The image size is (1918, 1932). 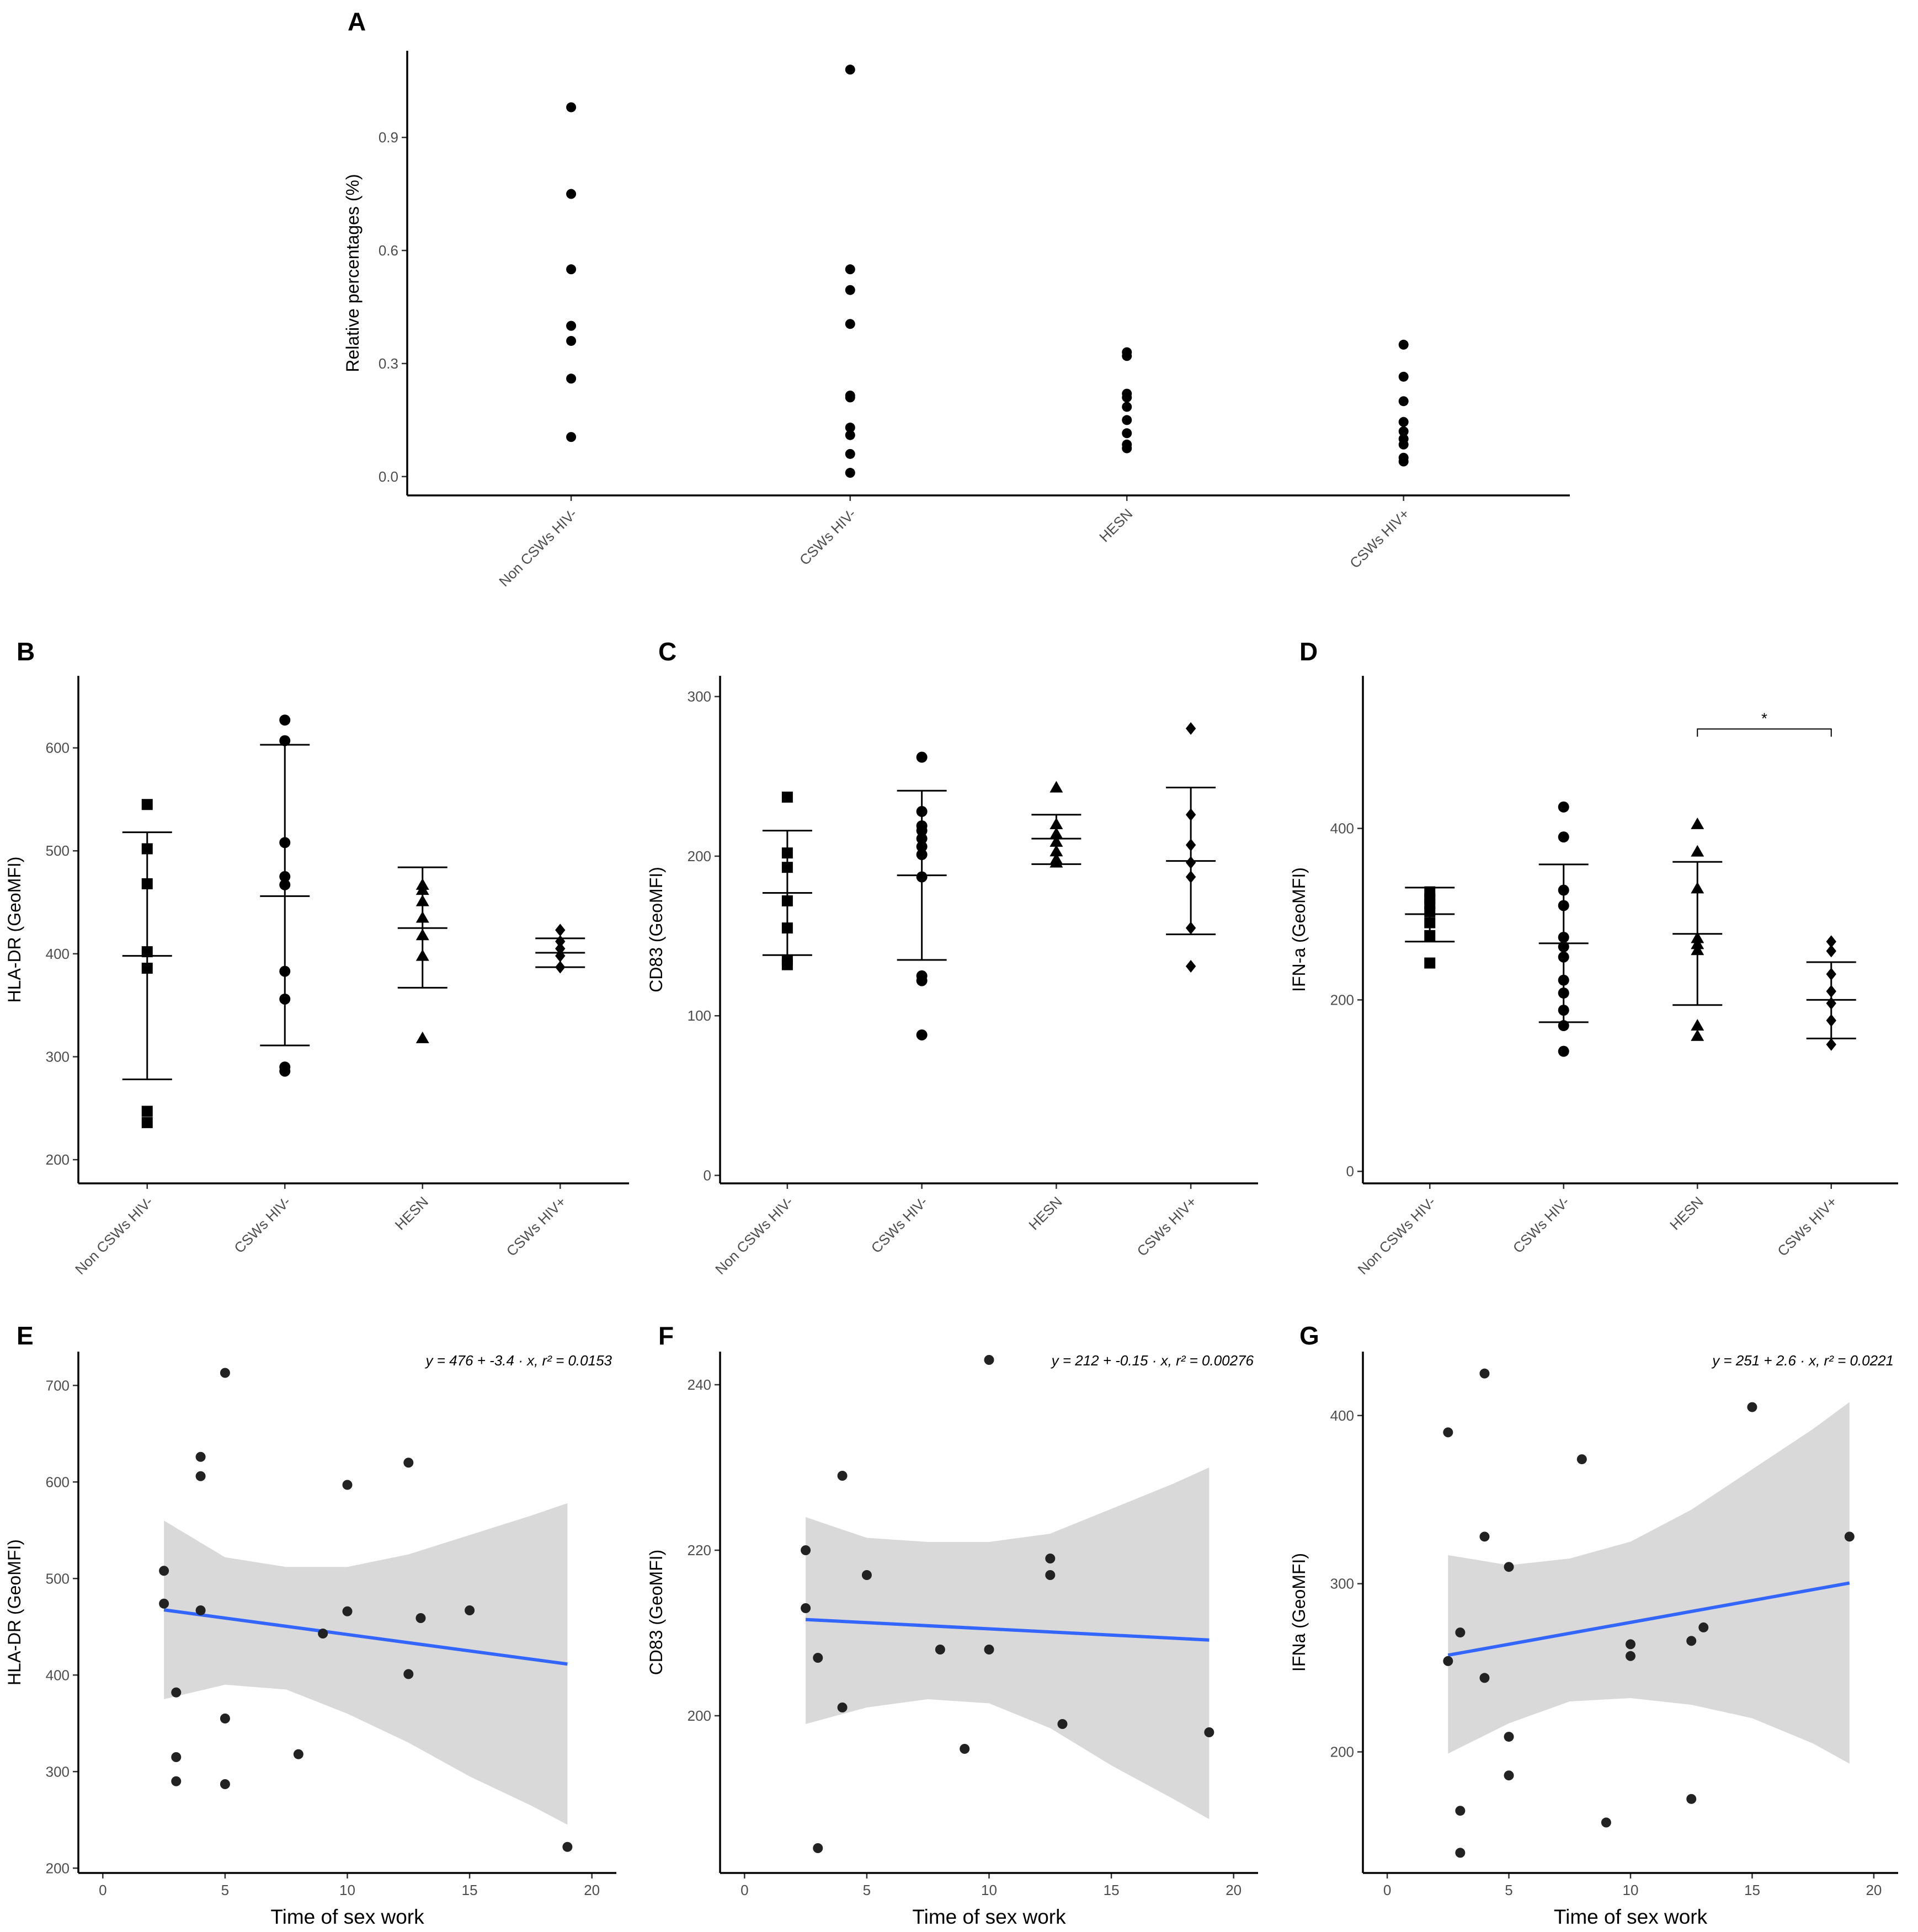 I want to click on panel-letter-a: A, so click(x=357, y=21).